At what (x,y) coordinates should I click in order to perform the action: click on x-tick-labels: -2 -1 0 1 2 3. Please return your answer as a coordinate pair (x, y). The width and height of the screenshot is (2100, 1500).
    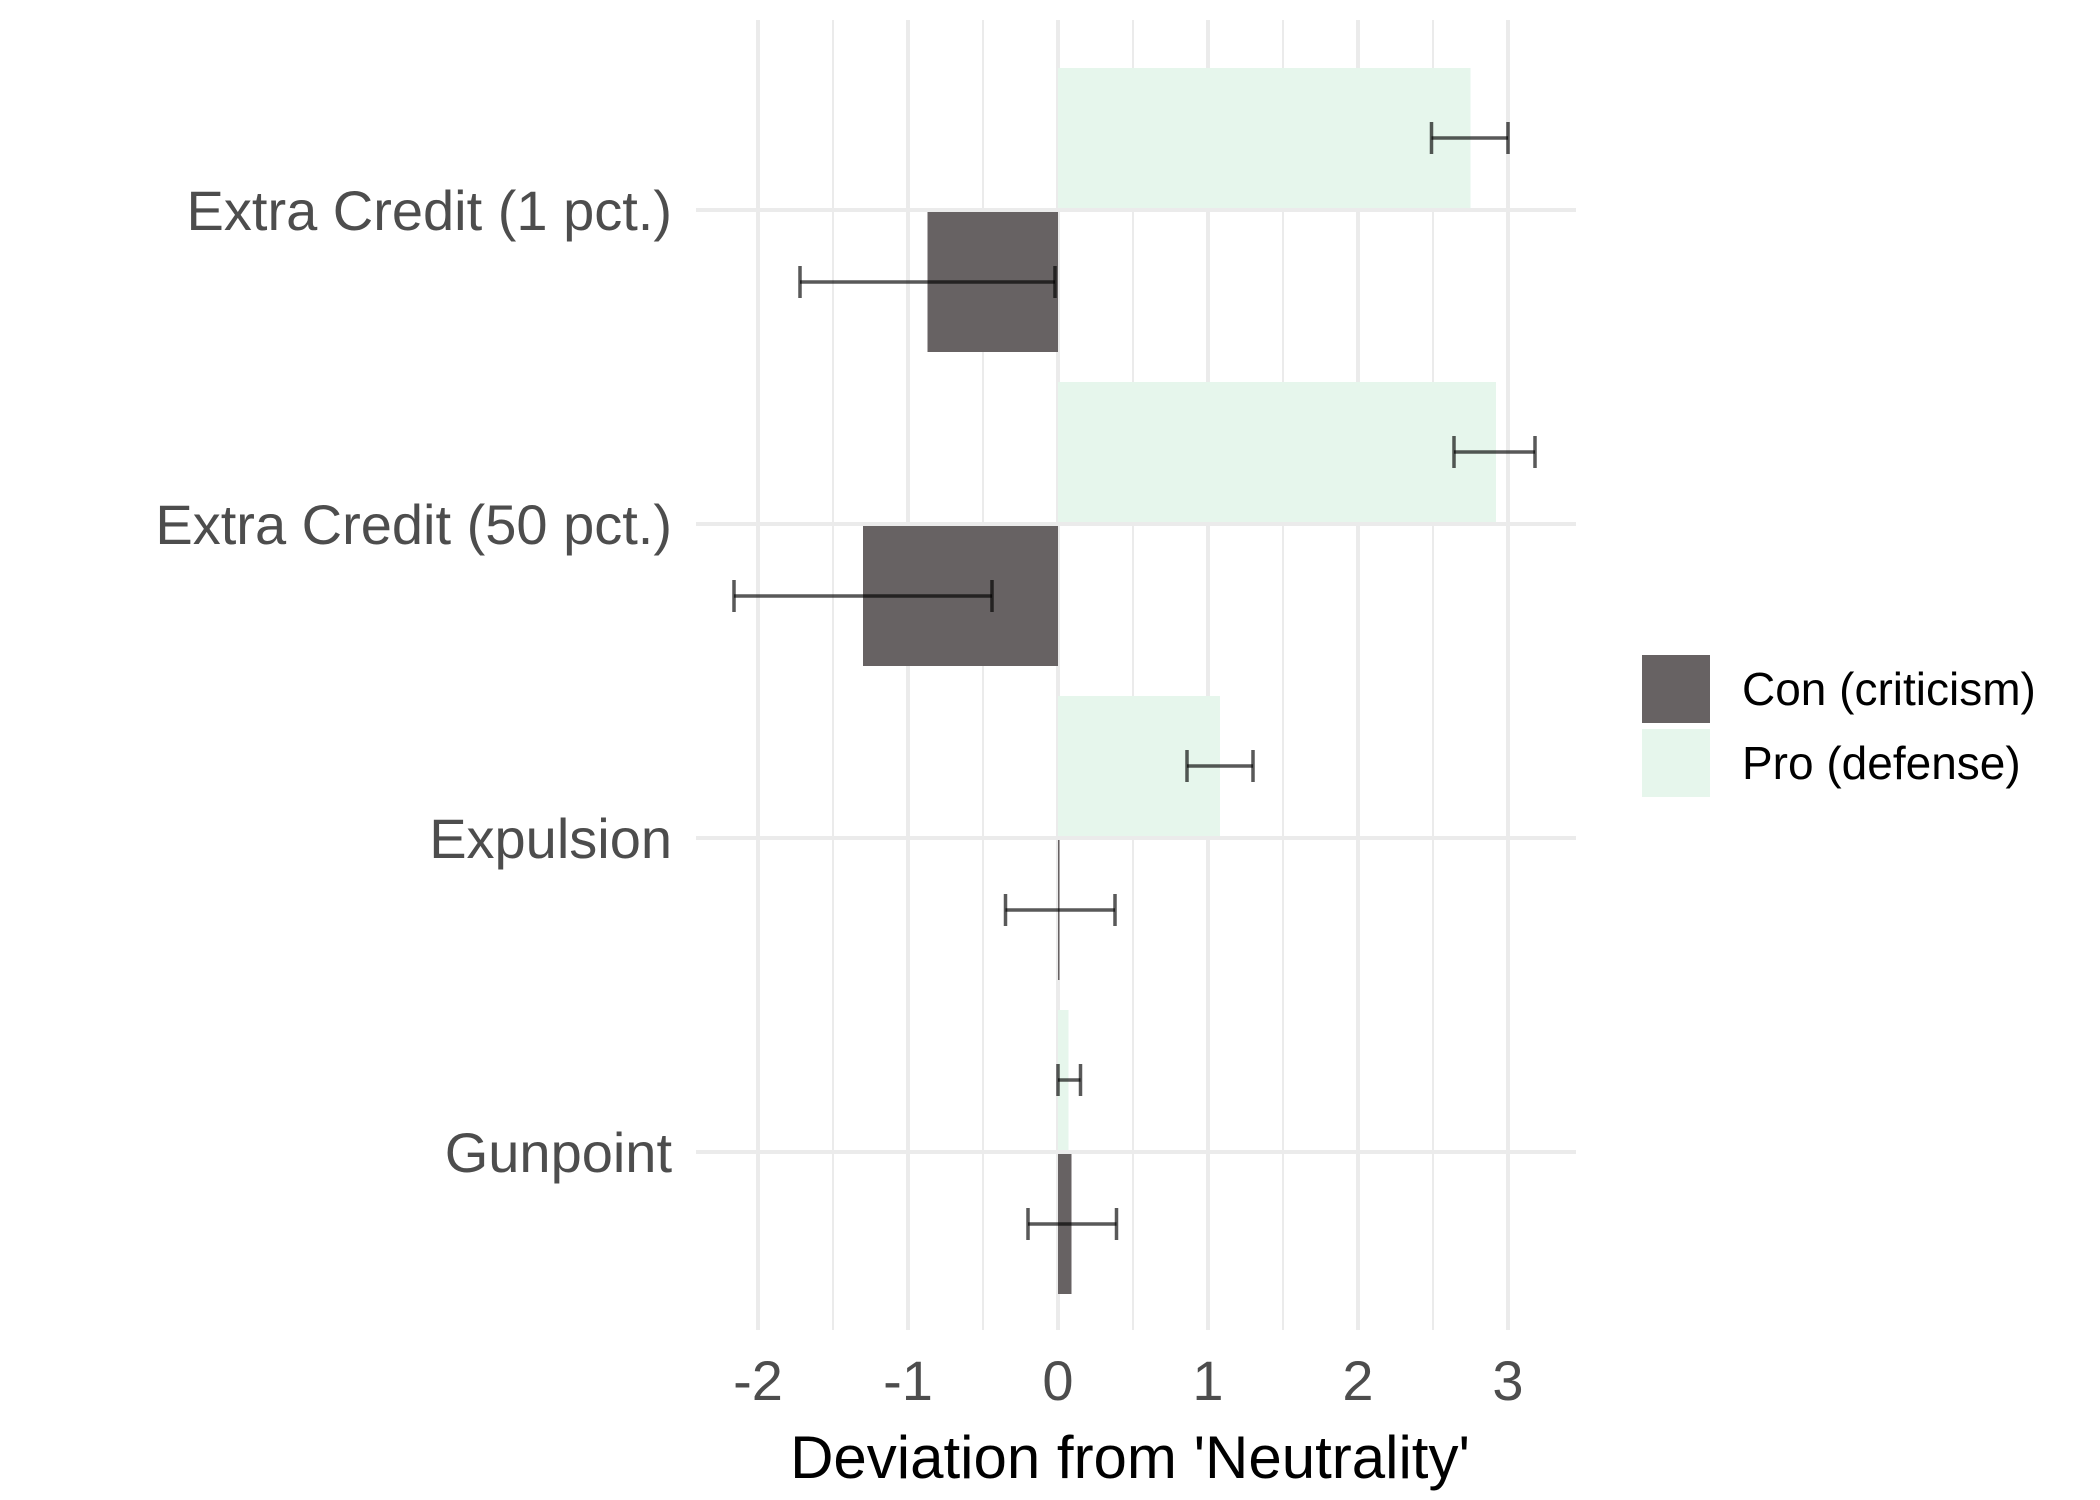
    Looking at the image, I should click on (1128, 1380).